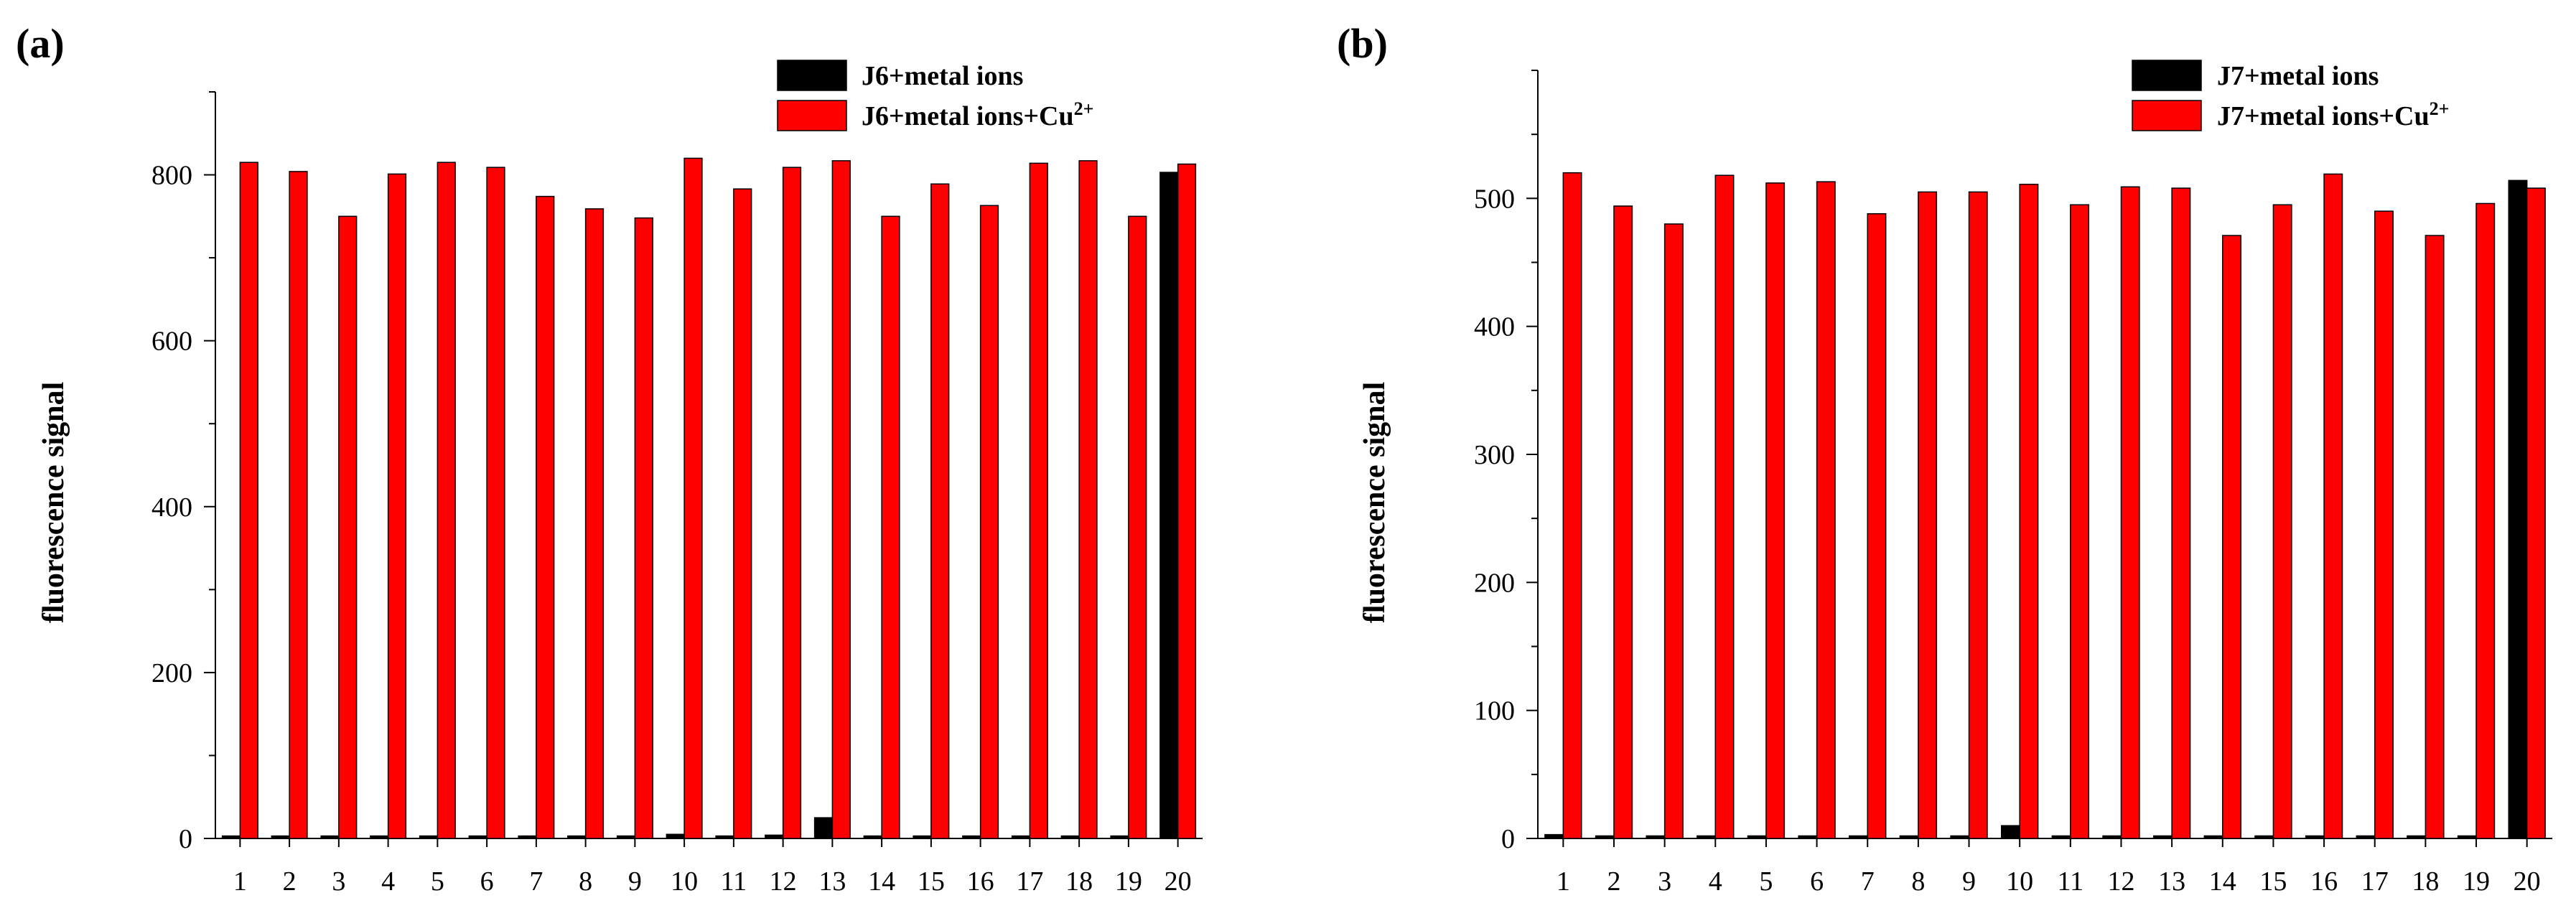 This screenshot has width=2576, height=921. I want to click on panel-b-x-tick-label: 3, so click(1664, 881).